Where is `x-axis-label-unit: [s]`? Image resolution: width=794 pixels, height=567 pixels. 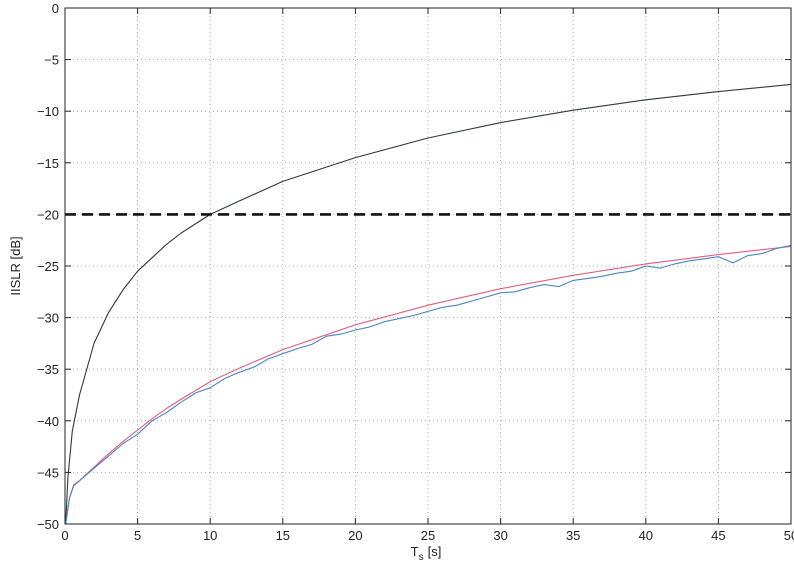
x-axis-label-unit: [s] is located at coordinates (435, 551).